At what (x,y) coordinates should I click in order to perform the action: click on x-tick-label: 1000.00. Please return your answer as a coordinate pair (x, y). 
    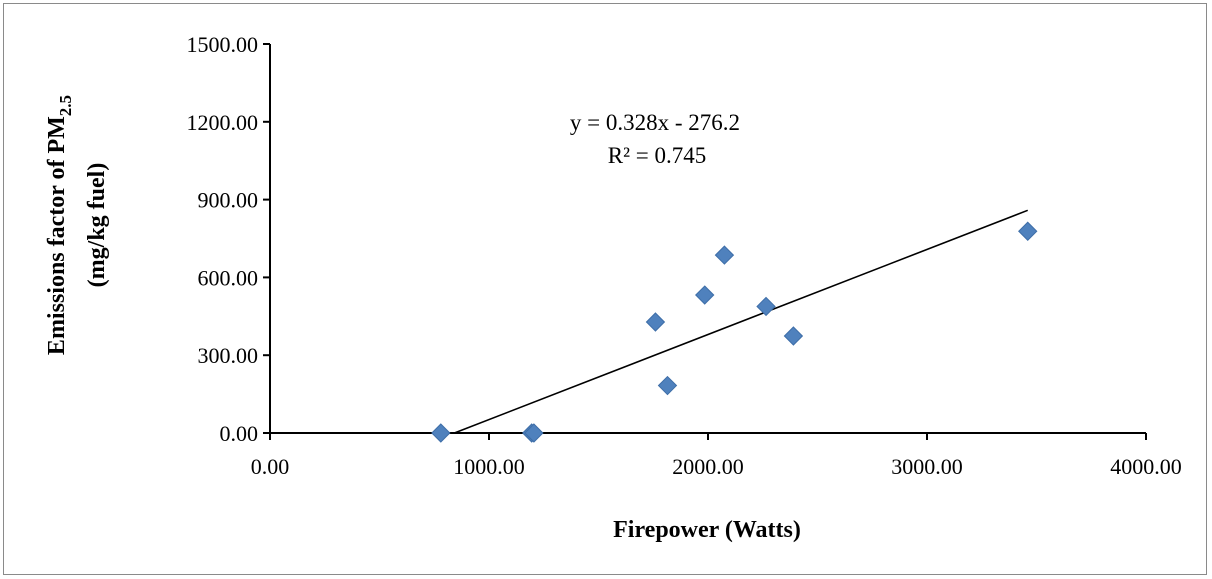
    Looking at the image, I should click on (489, 466).